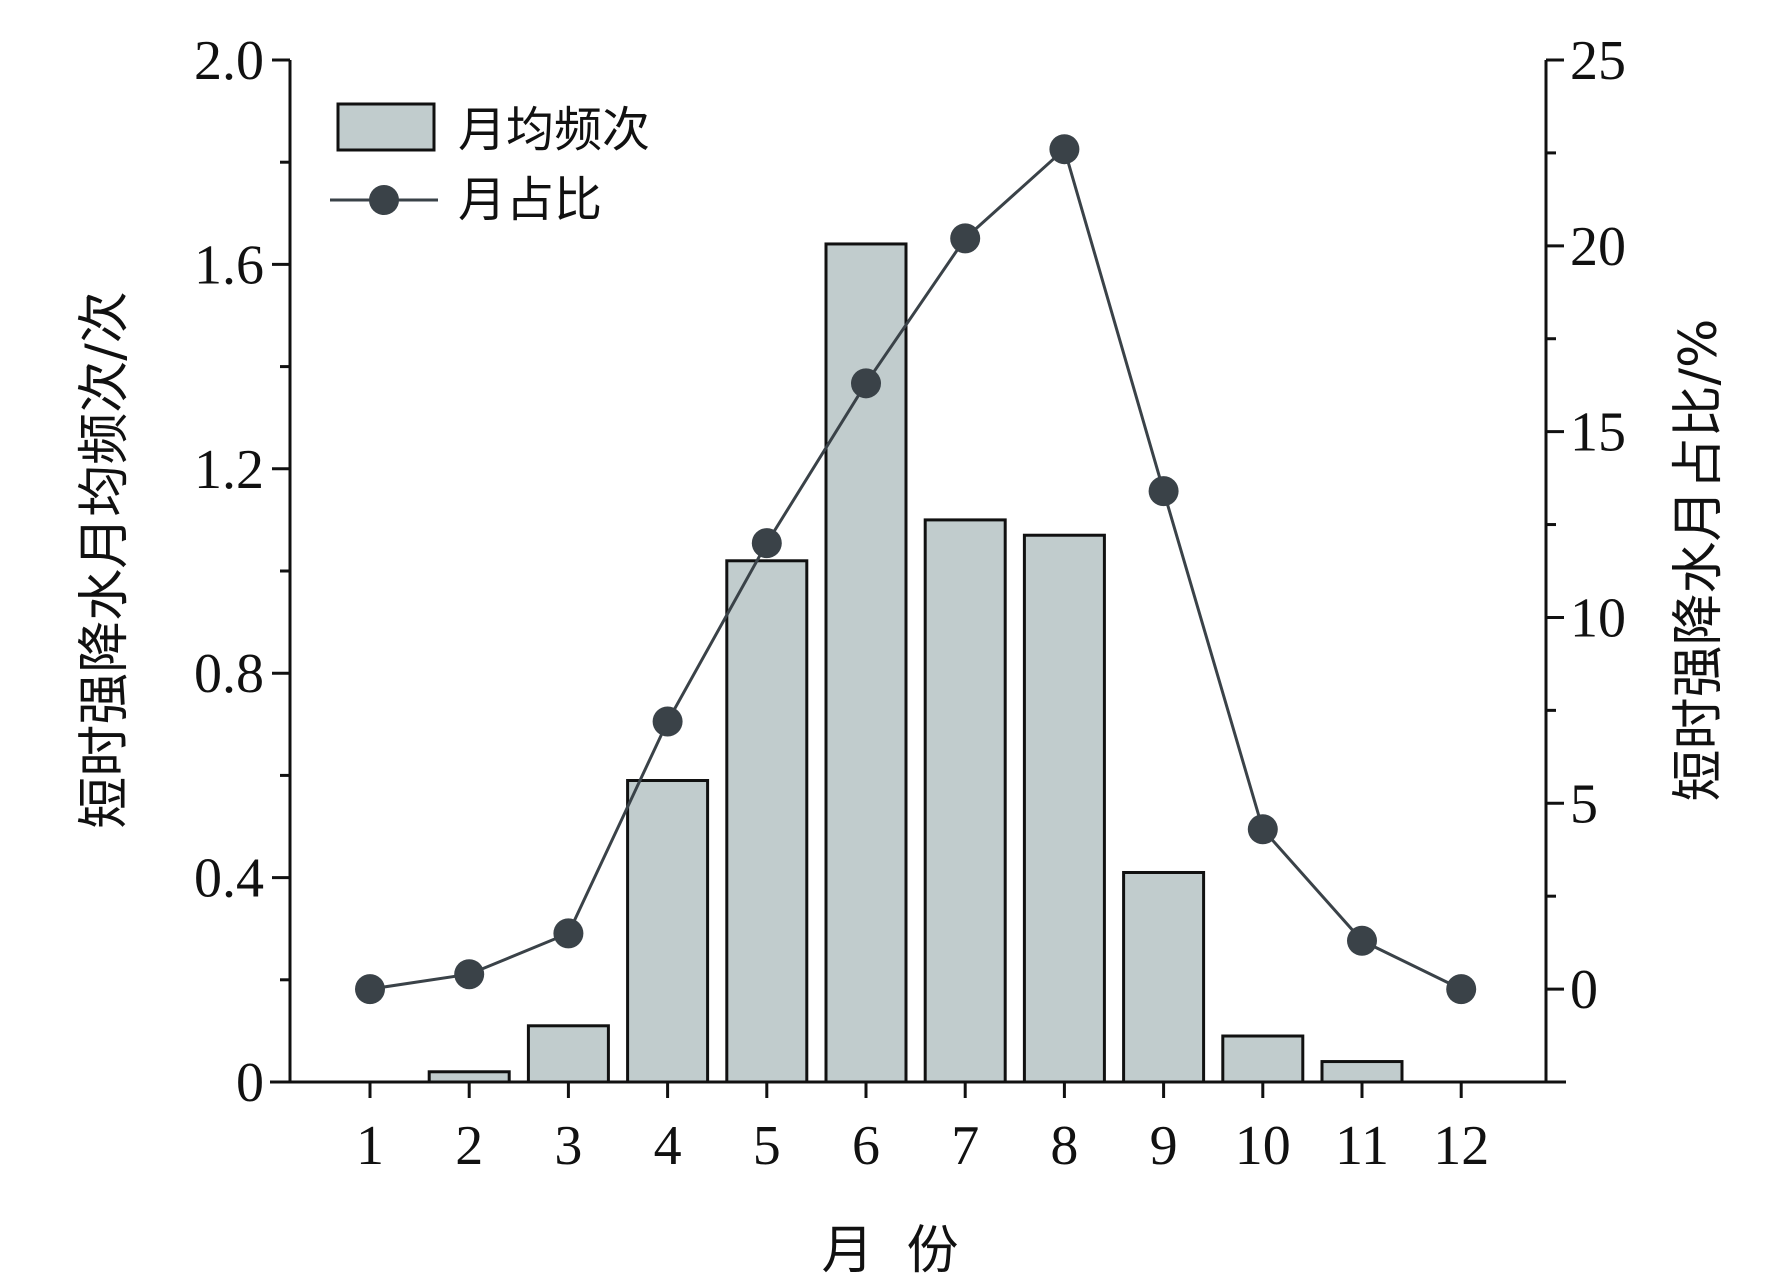 Image resolution: width=1772 pixels, height=1284 pixels. I want to click on y-axis-left-title: 短时强降水月均频次/次, so click(105, 560).